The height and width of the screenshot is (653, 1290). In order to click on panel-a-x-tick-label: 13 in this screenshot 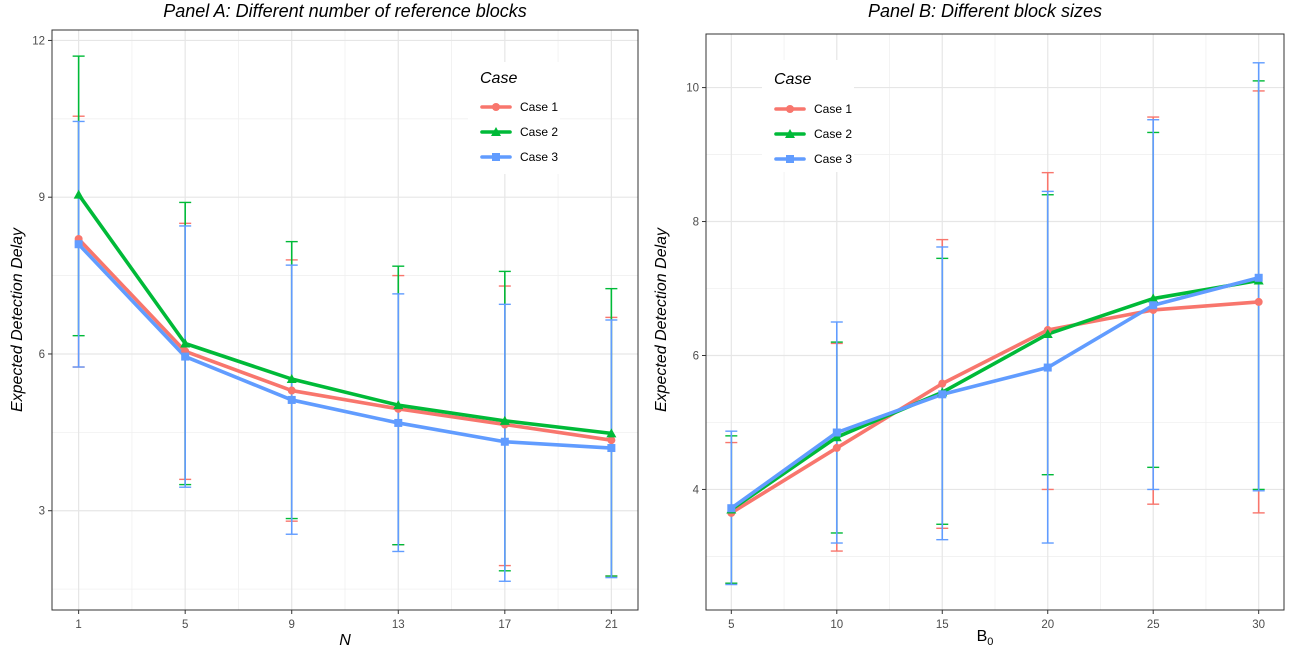, I will do `click(398, 625)`.